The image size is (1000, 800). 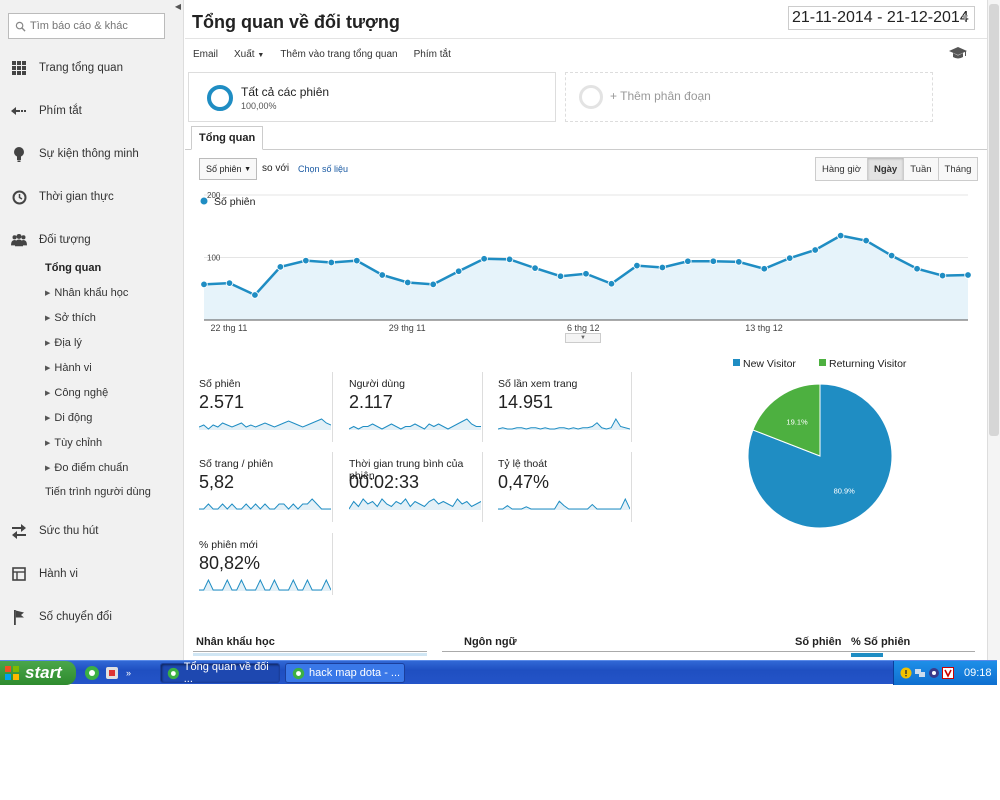 I want to click on granularity-day: Ngày, so click(x=886, y=169).